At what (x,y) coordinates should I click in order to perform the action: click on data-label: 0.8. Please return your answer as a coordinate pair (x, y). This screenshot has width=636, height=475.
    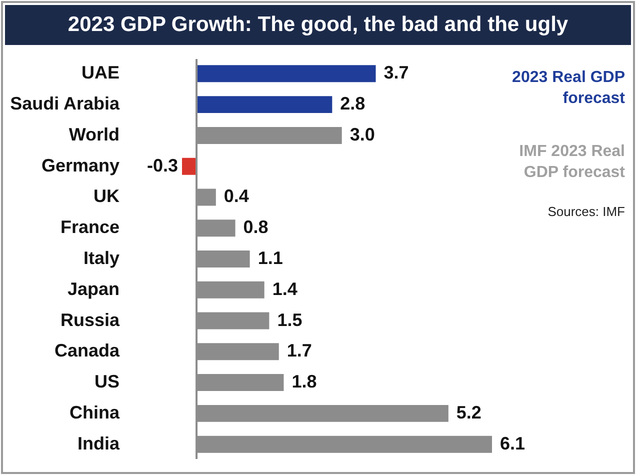
    Looking at the image, I should click on (255, 227).